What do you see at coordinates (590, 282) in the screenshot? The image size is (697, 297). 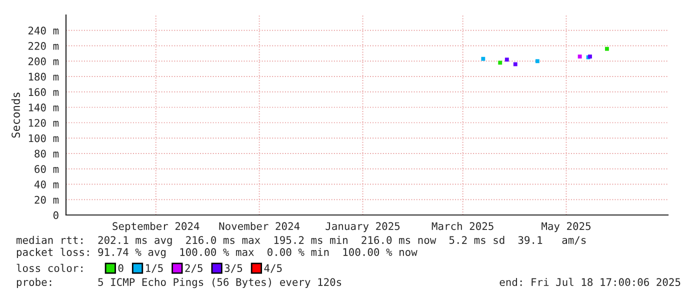 I see `text: end: Fri Jul 18 17:00:06 2025` at bounding box center [590, 282].